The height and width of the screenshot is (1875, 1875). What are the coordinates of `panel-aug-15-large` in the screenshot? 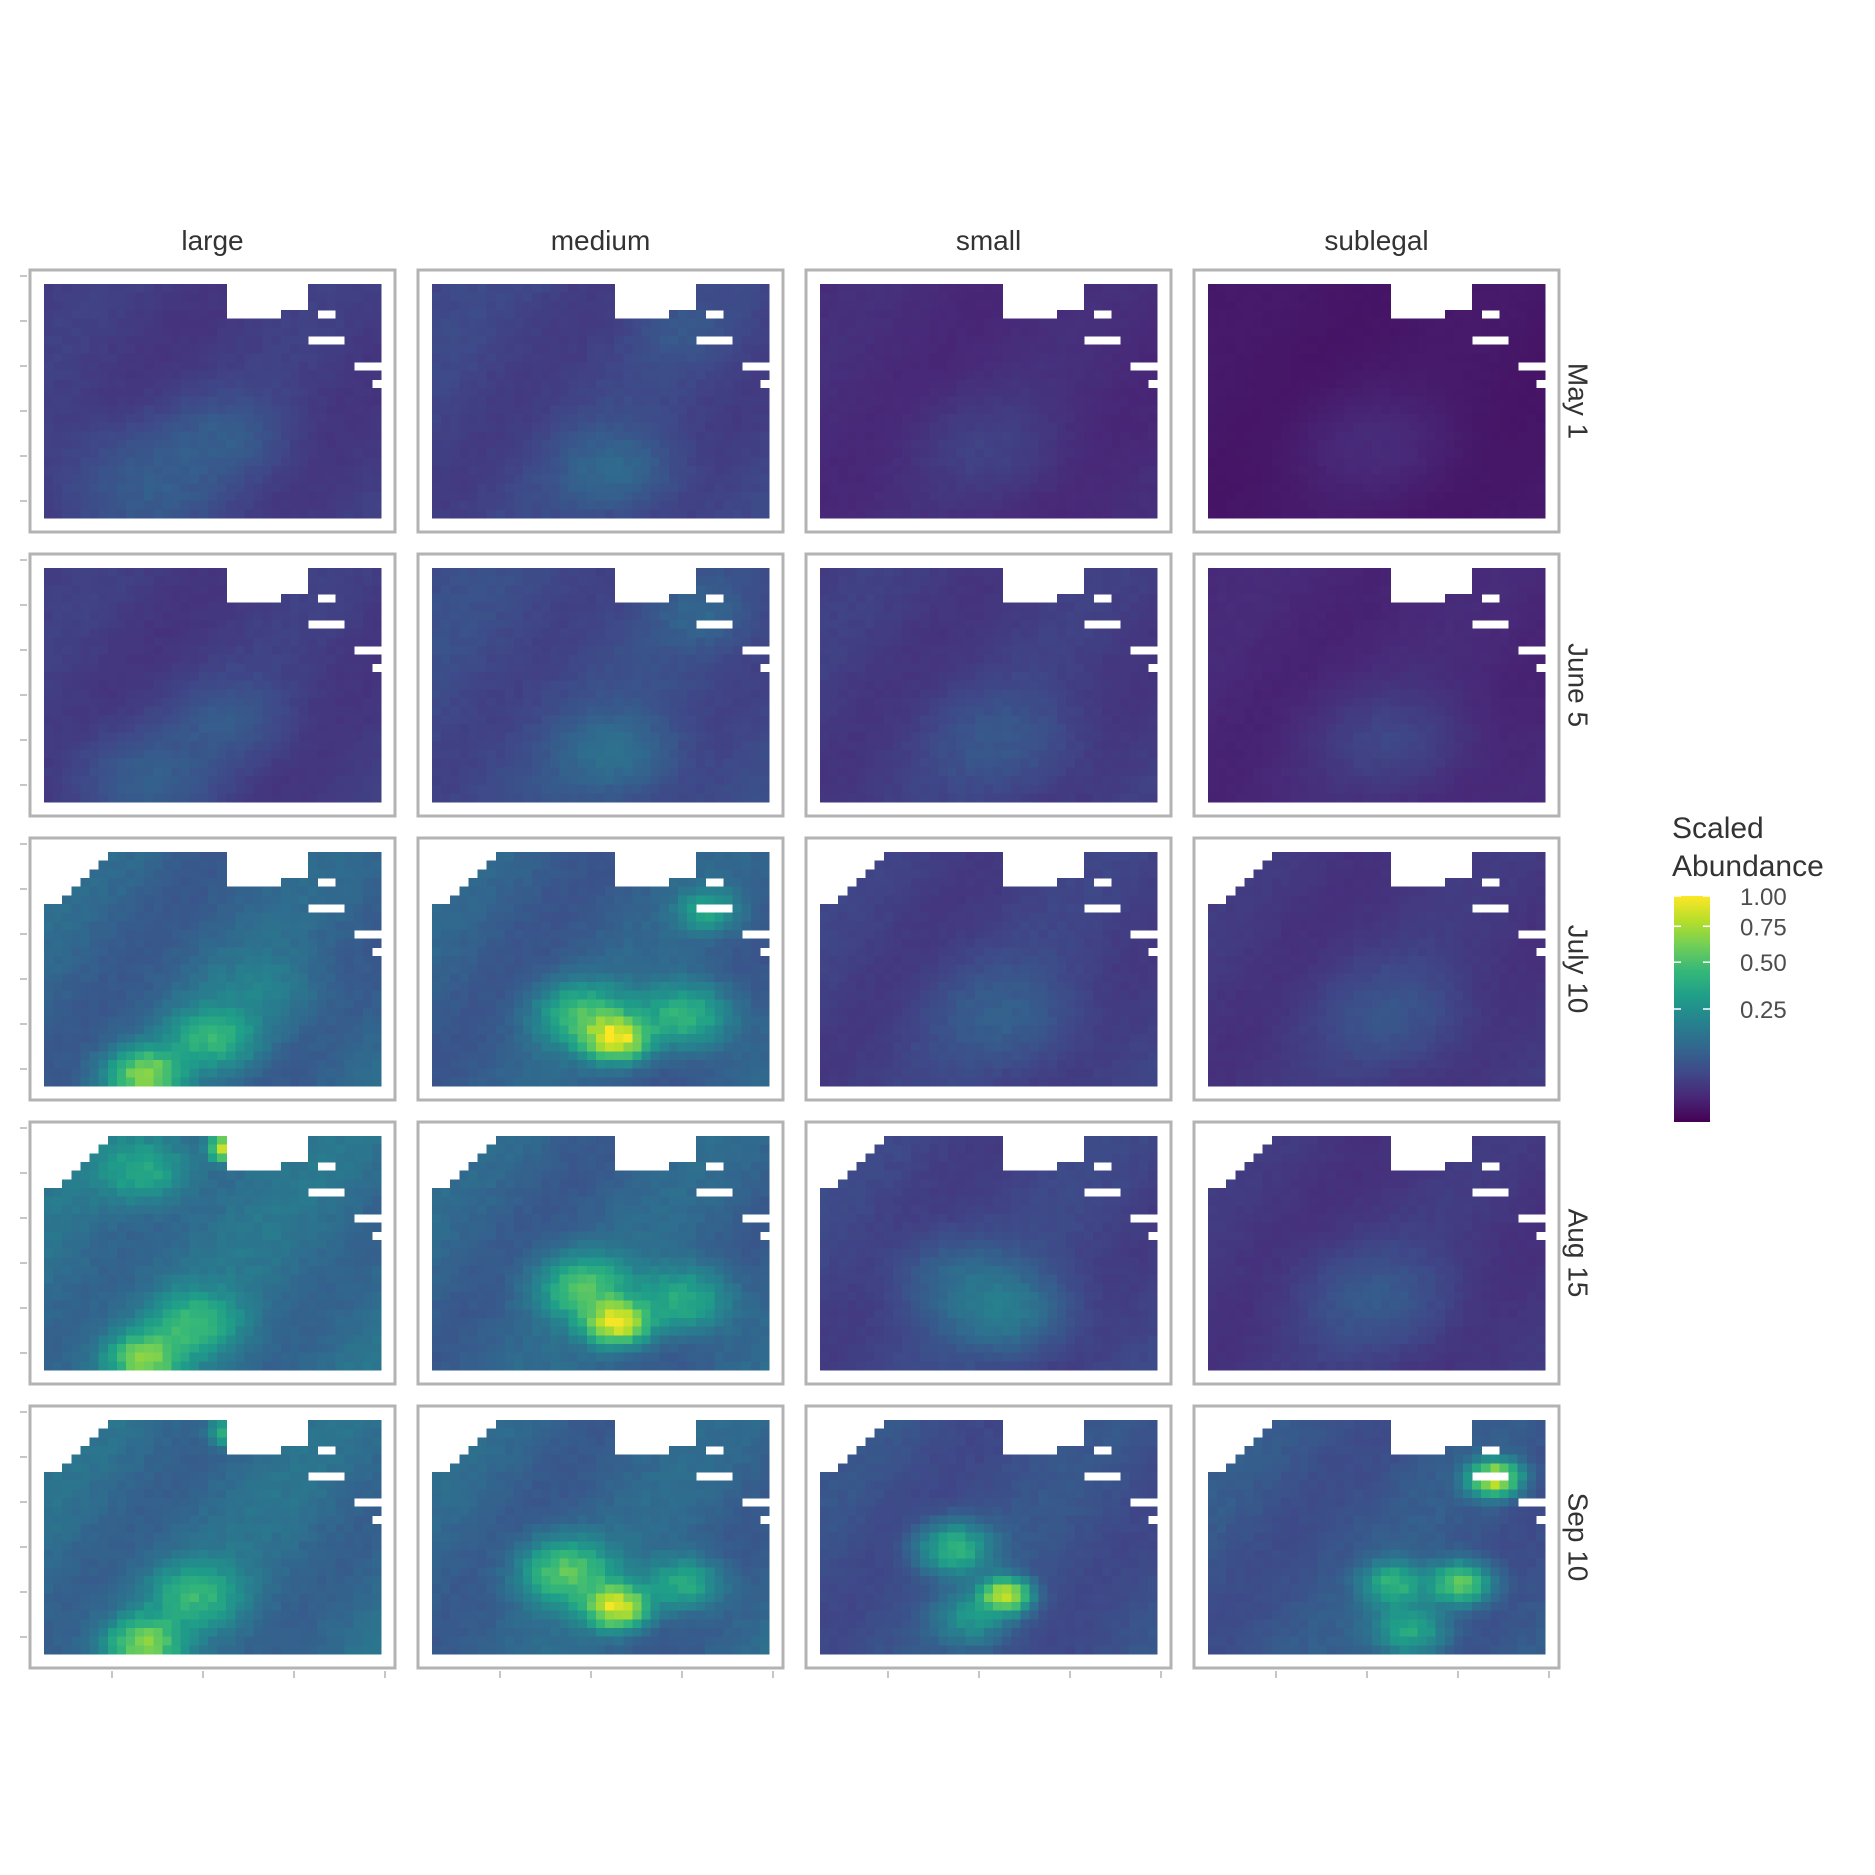 It's located at (212, 1253).